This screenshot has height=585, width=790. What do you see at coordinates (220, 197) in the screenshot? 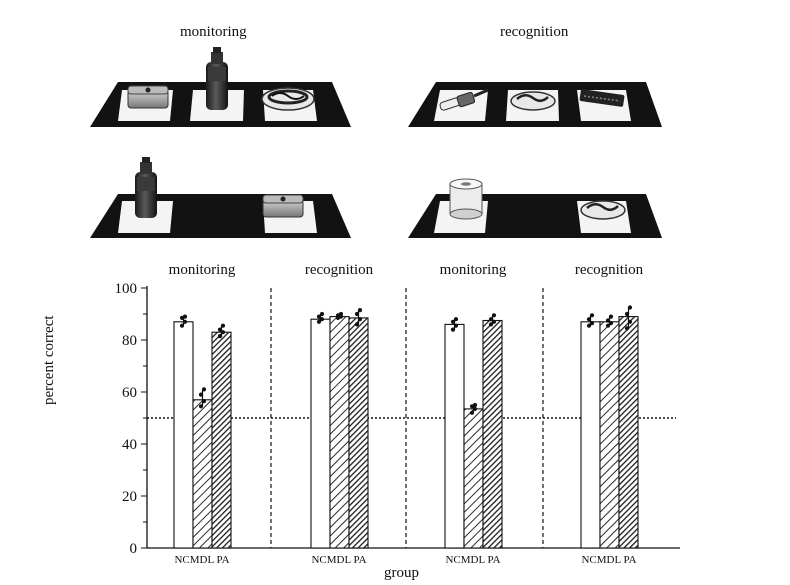
I see `tray-monitoring-choice` at bounding box center [220, 197].